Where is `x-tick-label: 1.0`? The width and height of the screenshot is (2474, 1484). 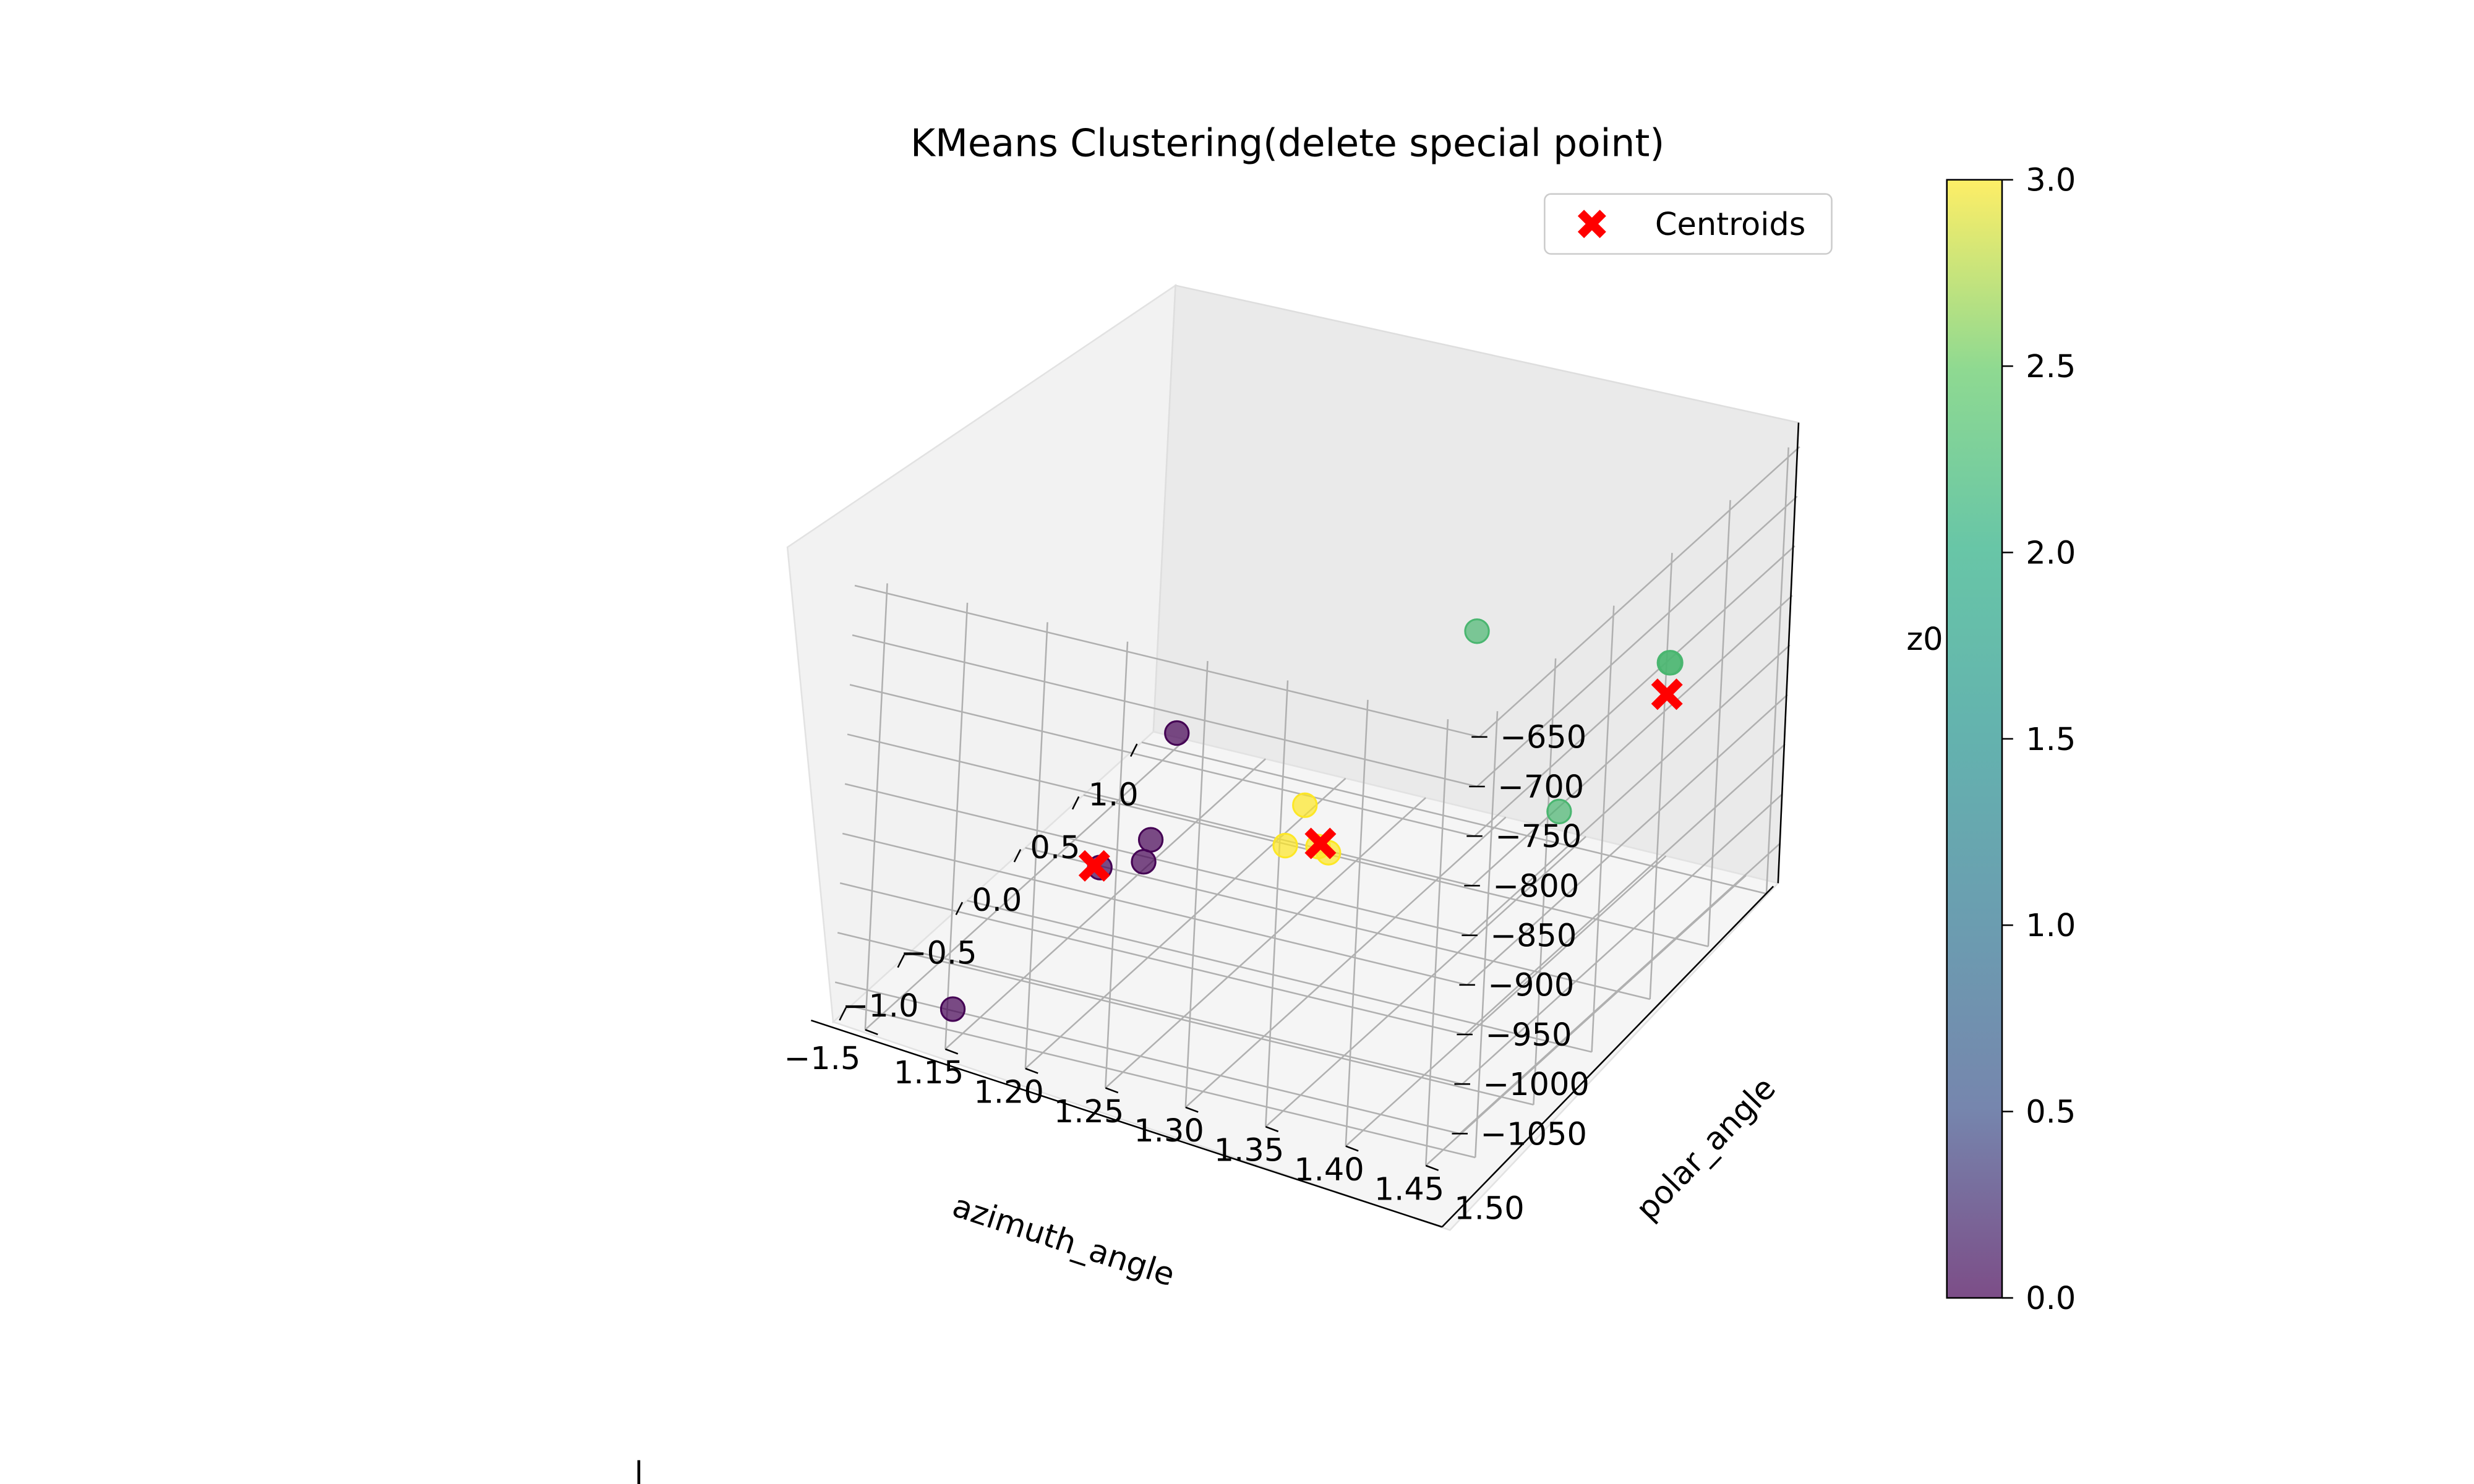
x-tick-label: 1.0 is located at coordinates (1114, 795).